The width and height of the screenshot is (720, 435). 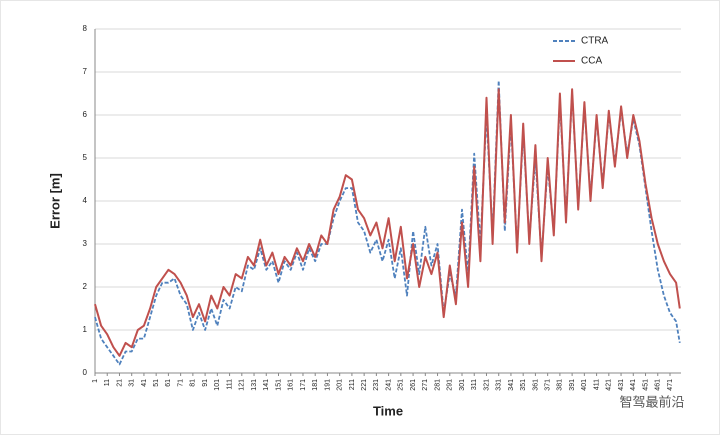 What do you see at coordinates (242, 385) in the screenshot?
I see `x-tick-label: 121` at bounding box center [242, 385].